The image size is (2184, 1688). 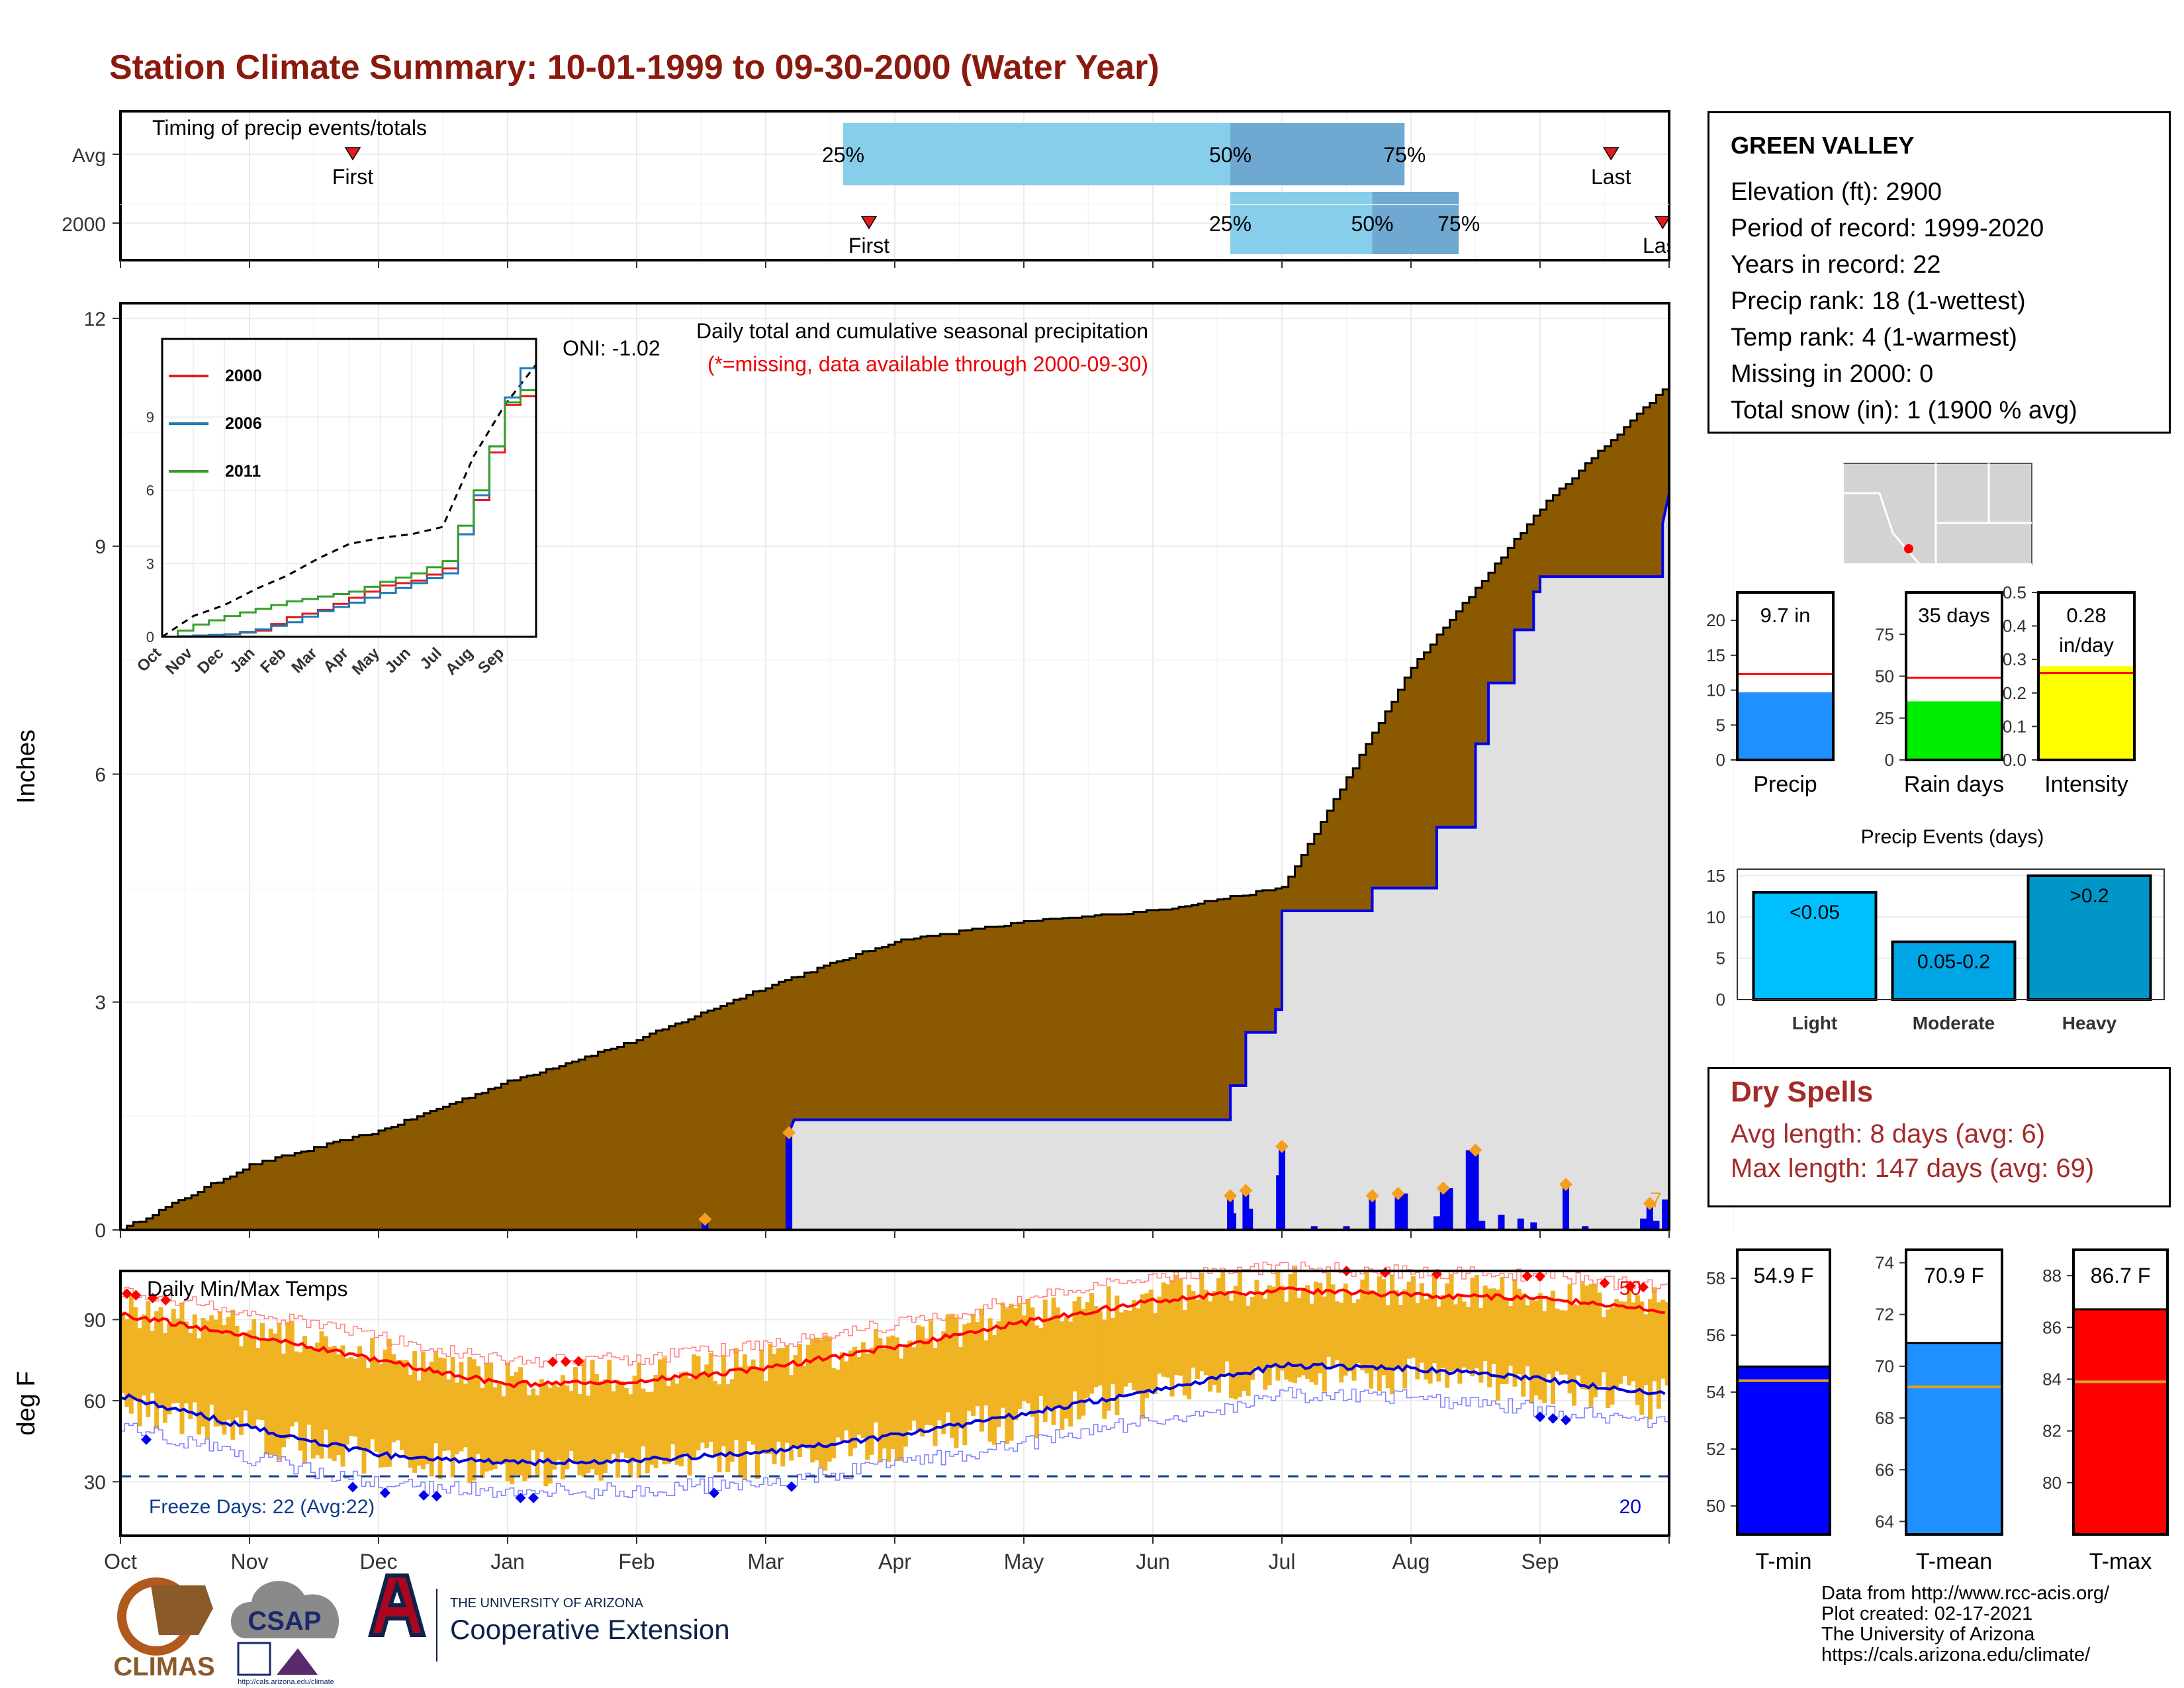 I want to click on timing-row-label: 2000, so click(x=84, y=225).